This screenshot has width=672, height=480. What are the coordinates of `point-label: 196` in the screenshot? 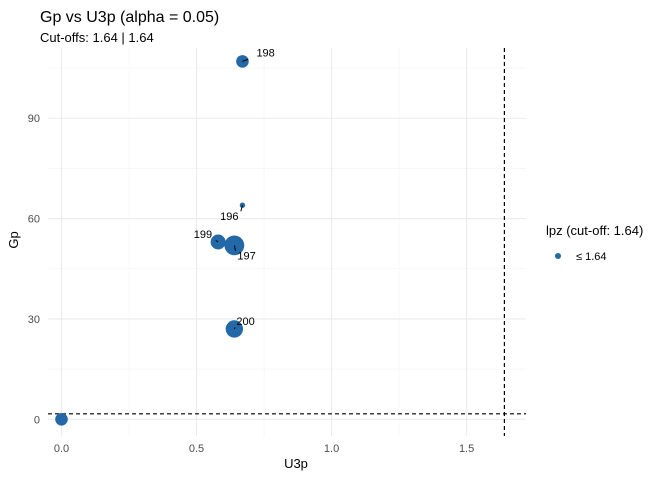 It's located at (229, 217).